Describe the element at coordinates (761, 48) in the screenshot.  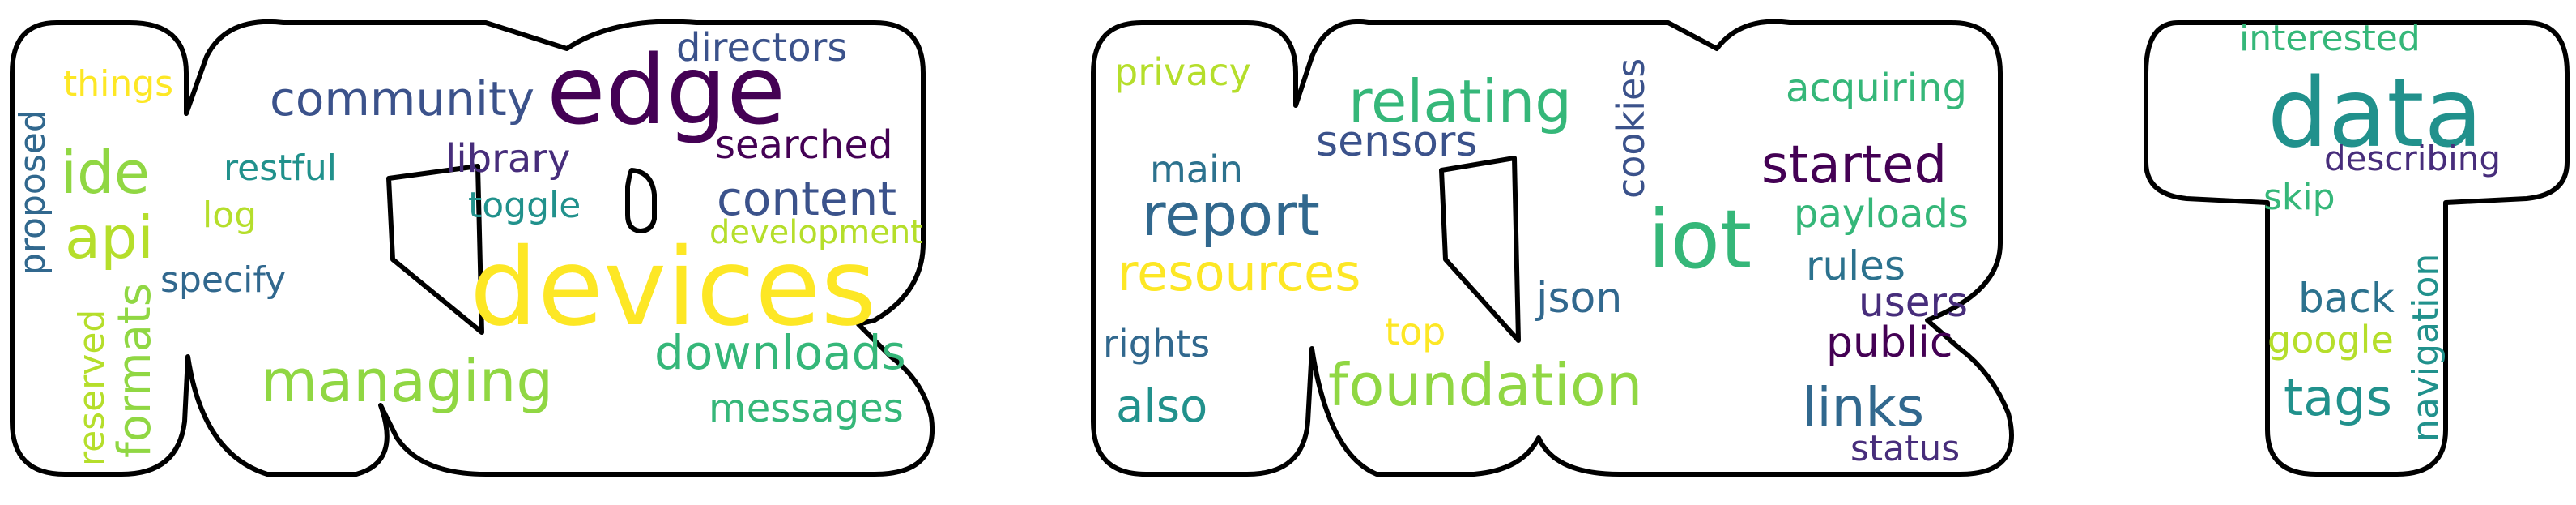
I see `word-directors: directors` at that location.